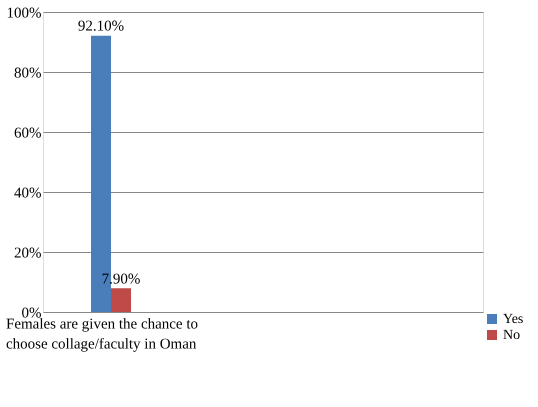  I want to click on legend-label: No, so click(511, 335).